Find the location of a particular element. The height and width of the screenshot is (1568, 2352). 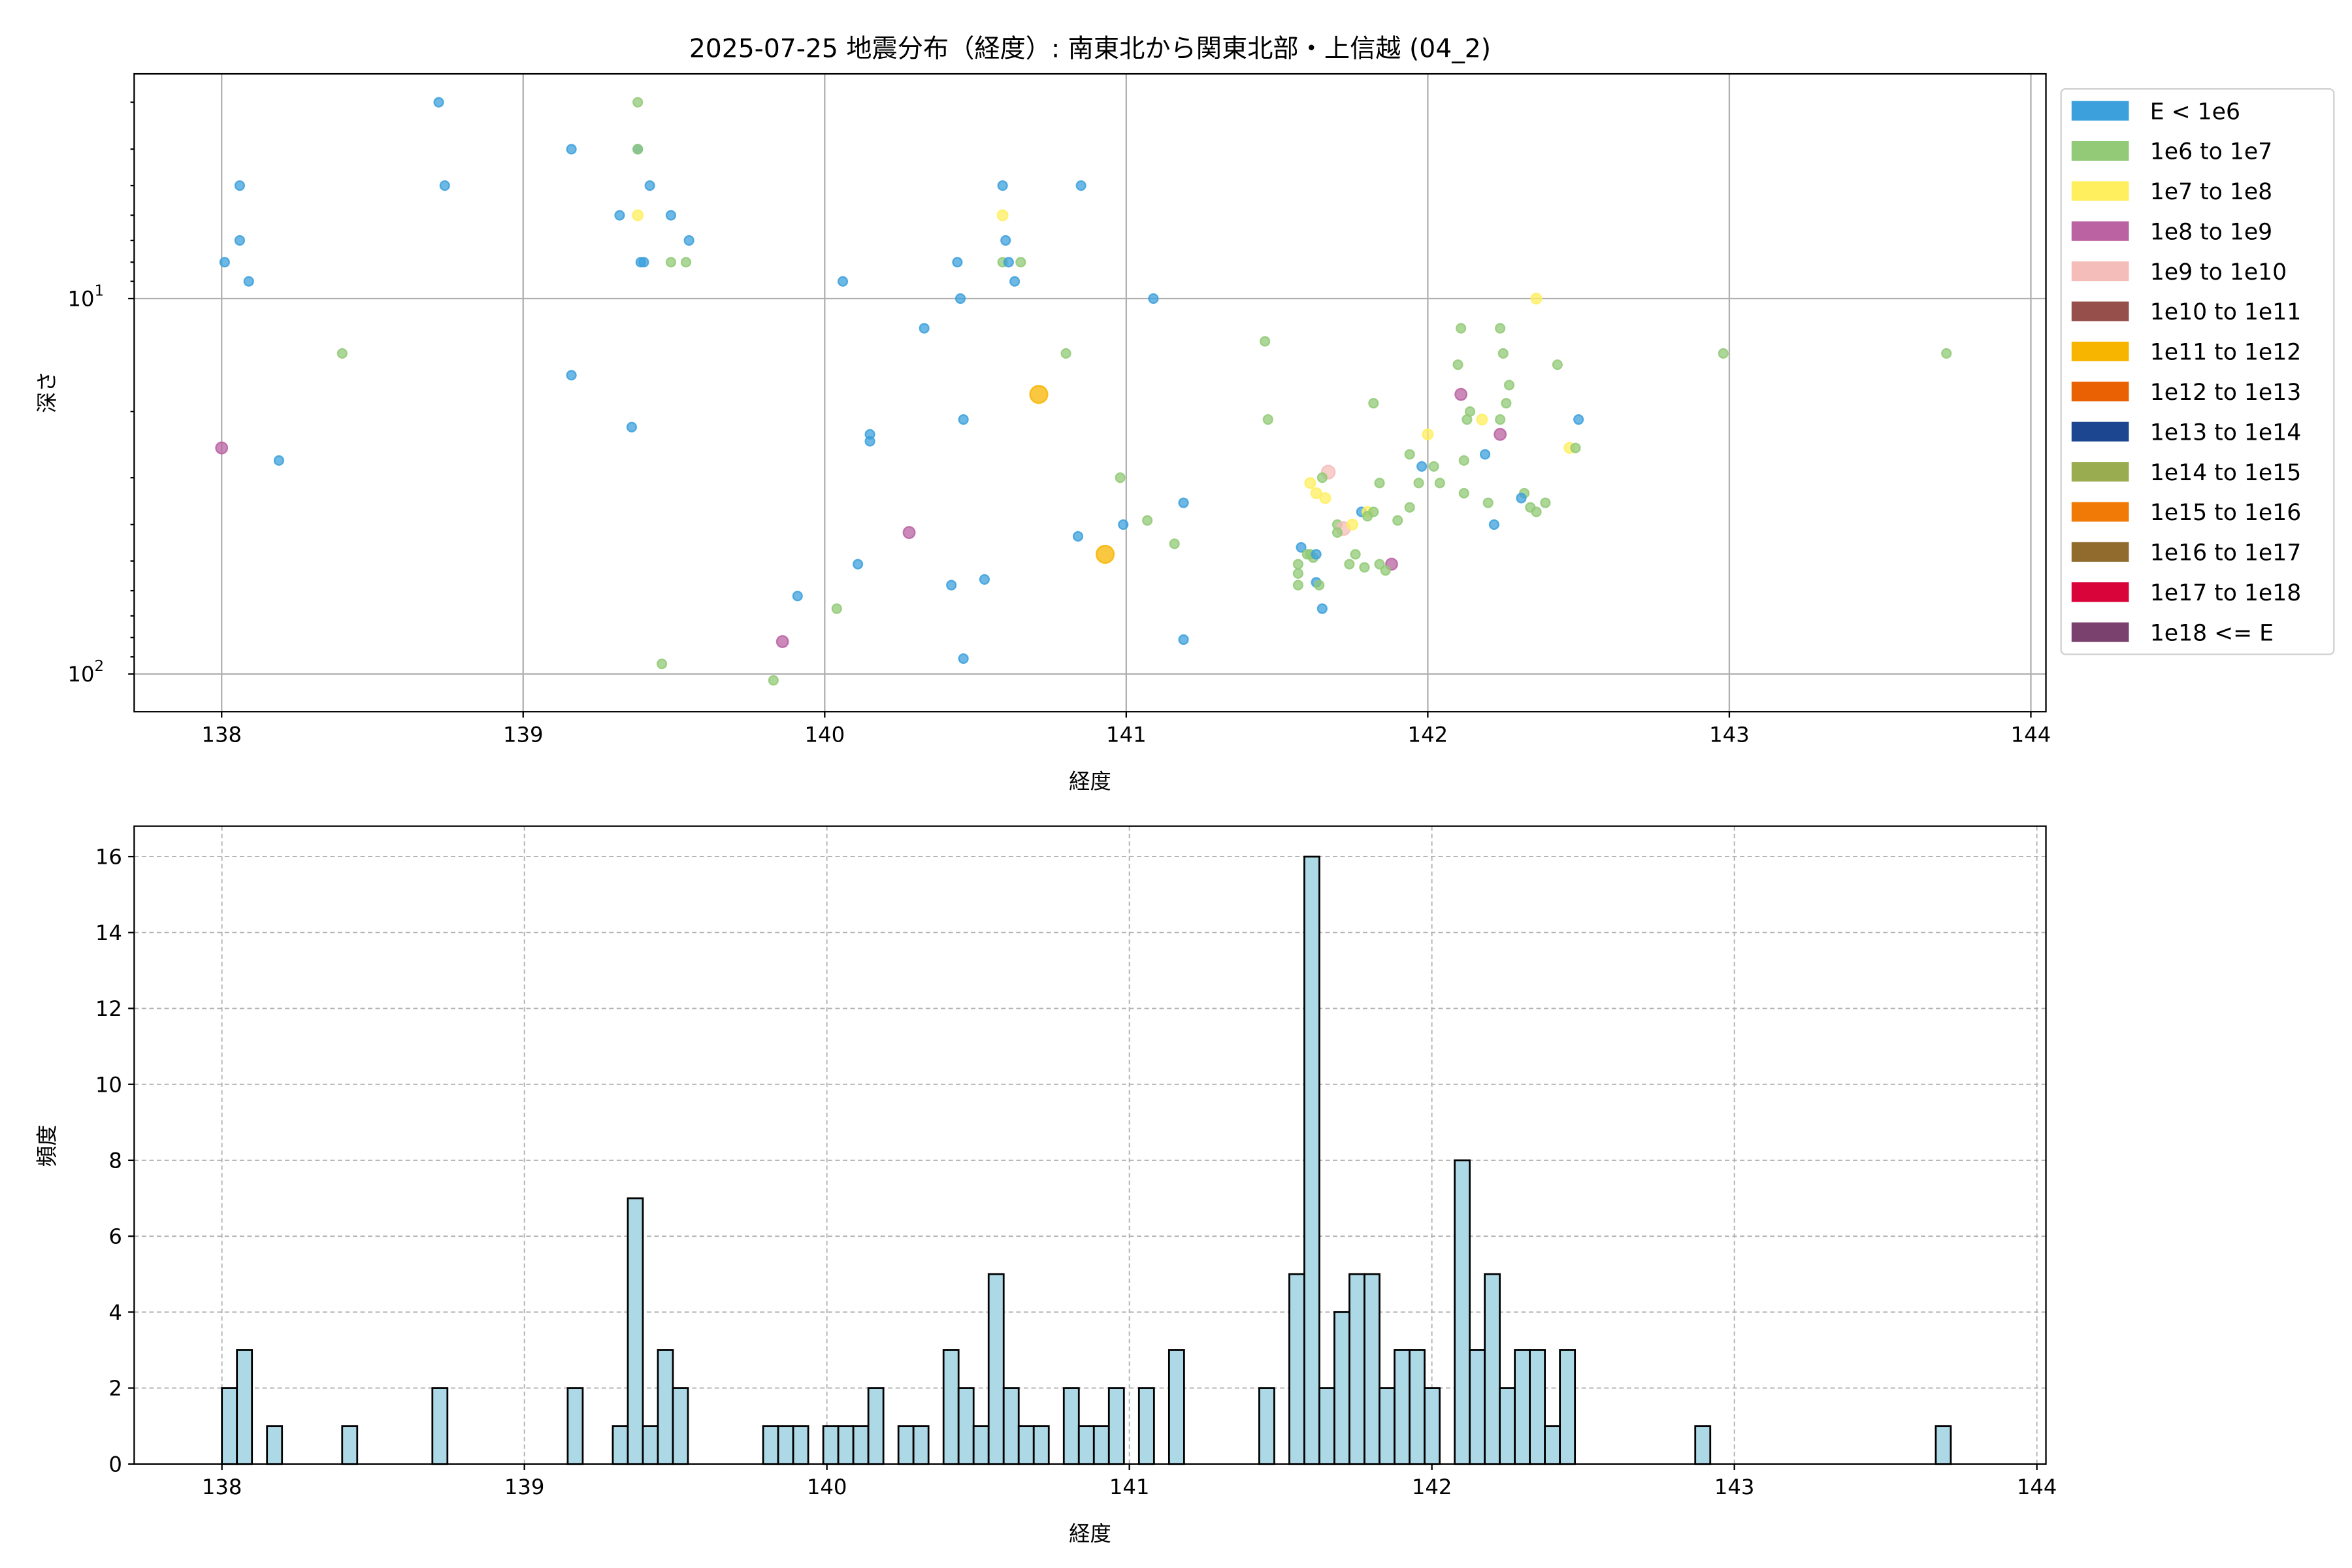

histogram-y-tick-label: 16 is located at coordinates (108, 857).